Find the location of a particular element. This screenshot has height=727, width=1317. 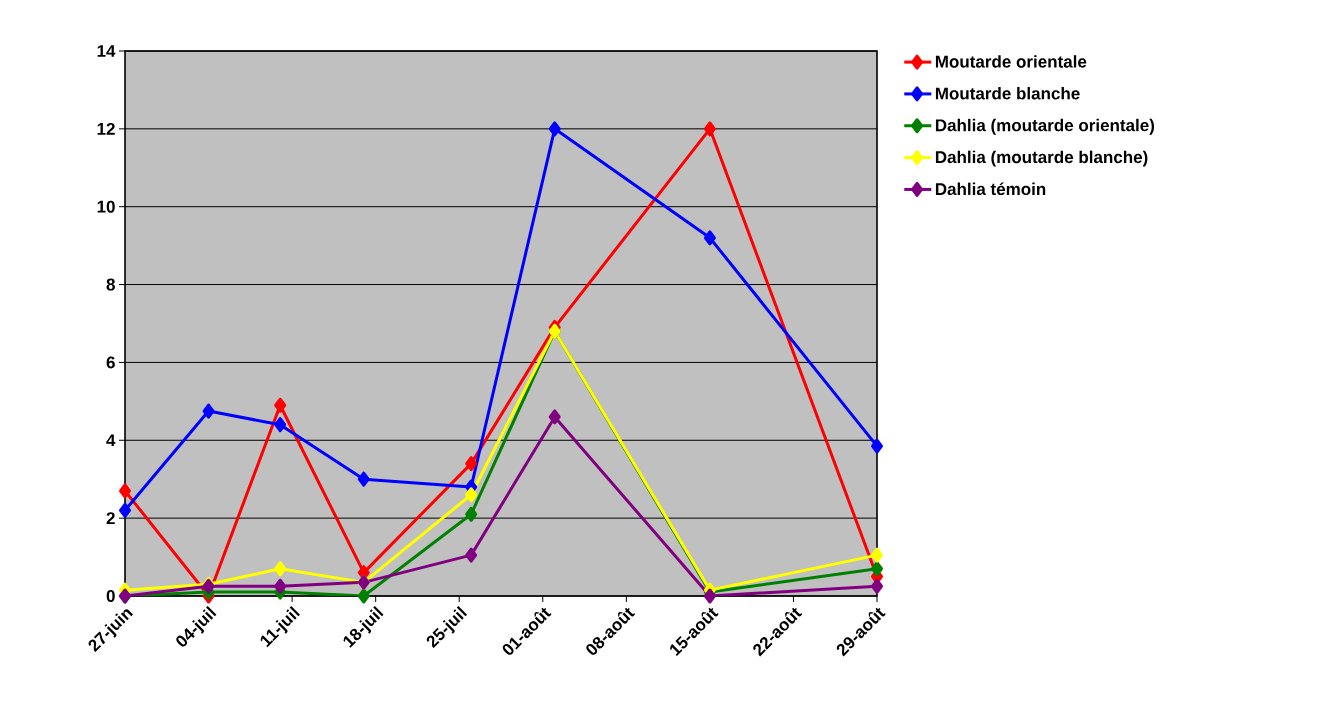

legend-label: Moutarde orientale is located at coordinates (1011, 61).